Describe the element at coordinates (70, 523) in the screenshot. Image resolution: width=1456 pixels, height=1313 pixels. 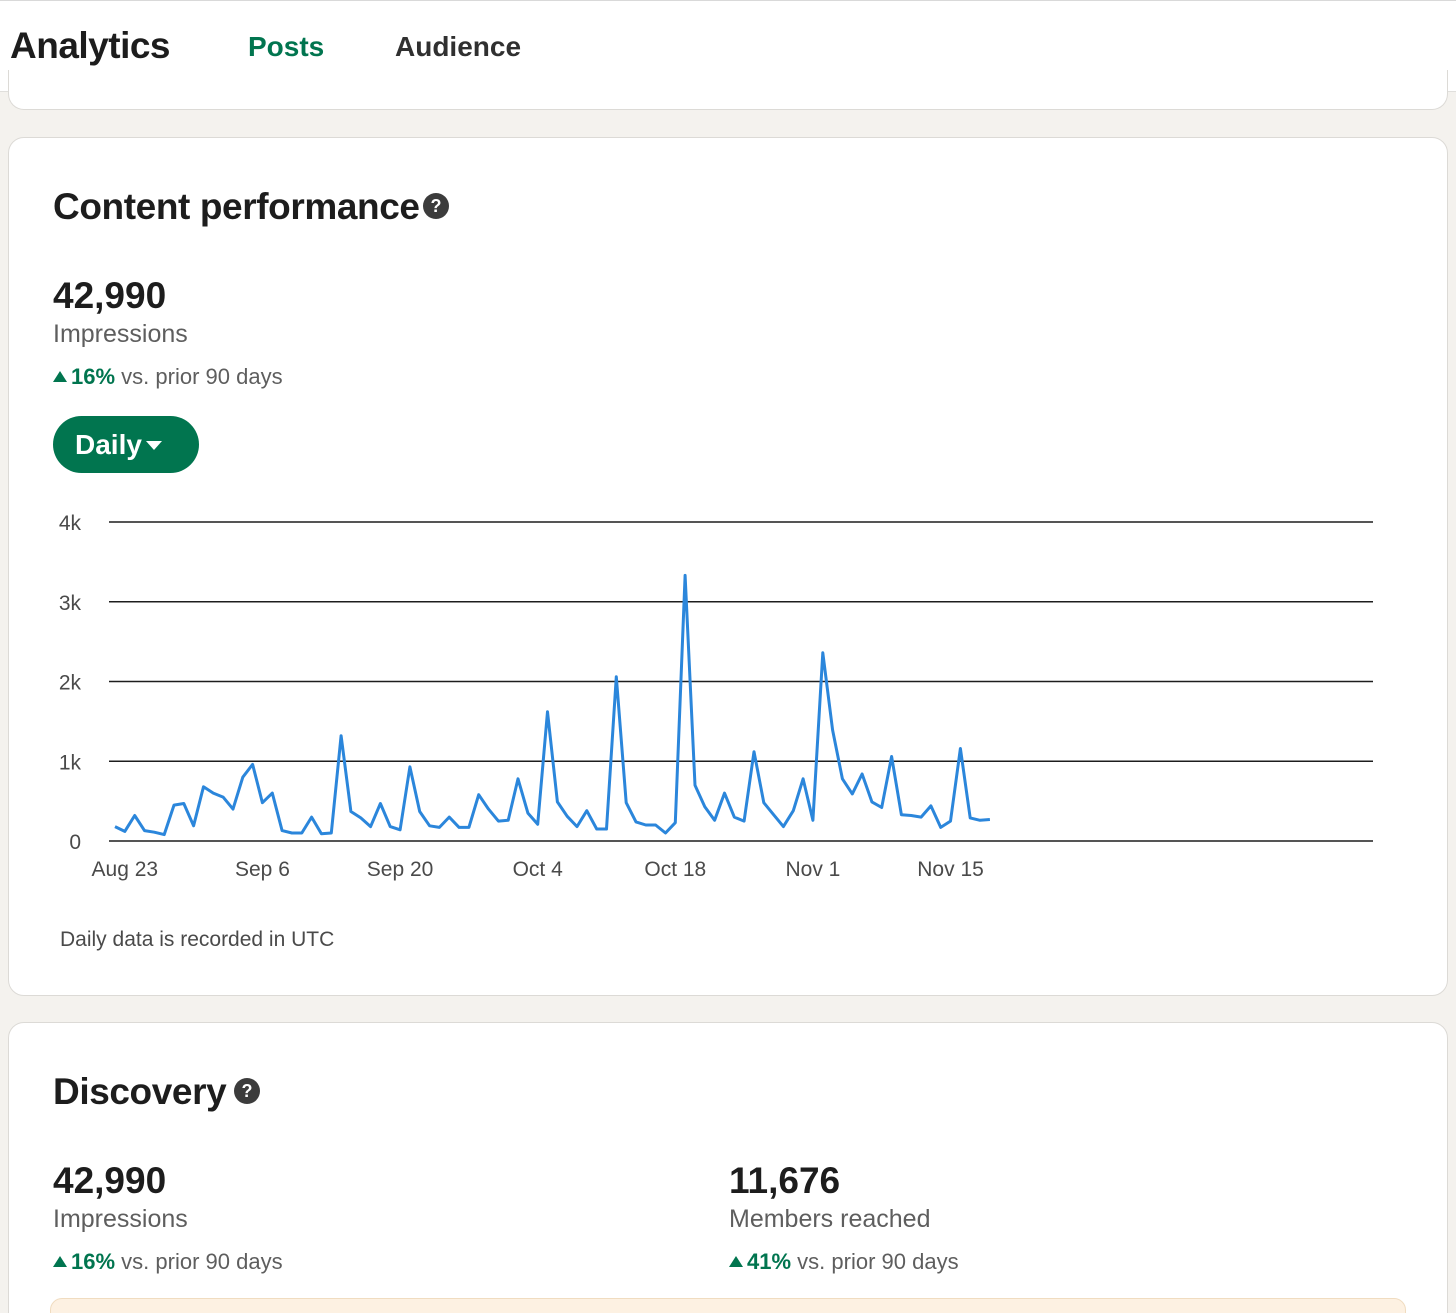
I see `y-tick-label: 4k` at that location.